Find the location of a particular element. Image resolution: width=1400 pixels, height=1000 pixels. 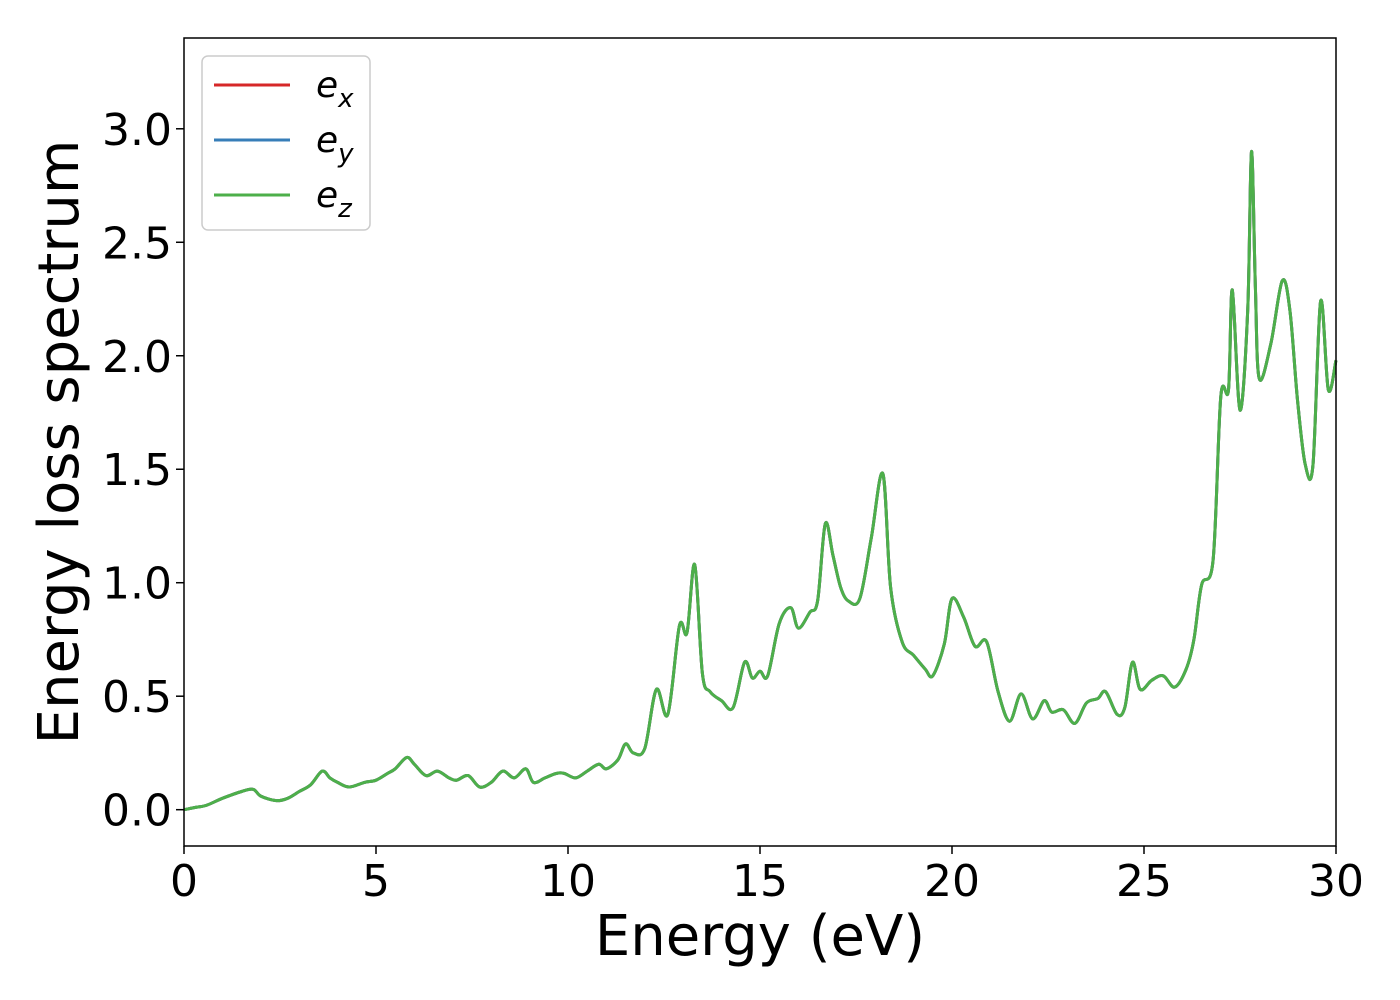

y-tick-label: 0.5 is located at coordinates (137, 697).